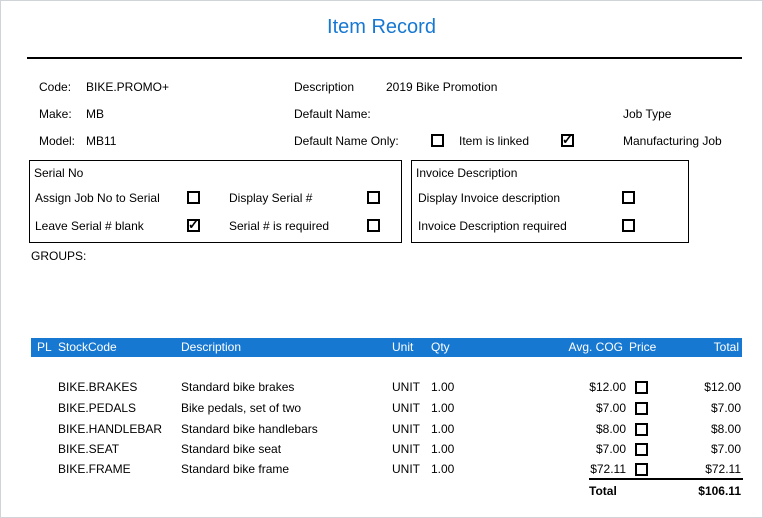 The width and height of the screenshot is (763, 518). Describe the element at coordinates (279, 226) in the screenshot. I see `serial-required-label: Serial # is required` at that location.